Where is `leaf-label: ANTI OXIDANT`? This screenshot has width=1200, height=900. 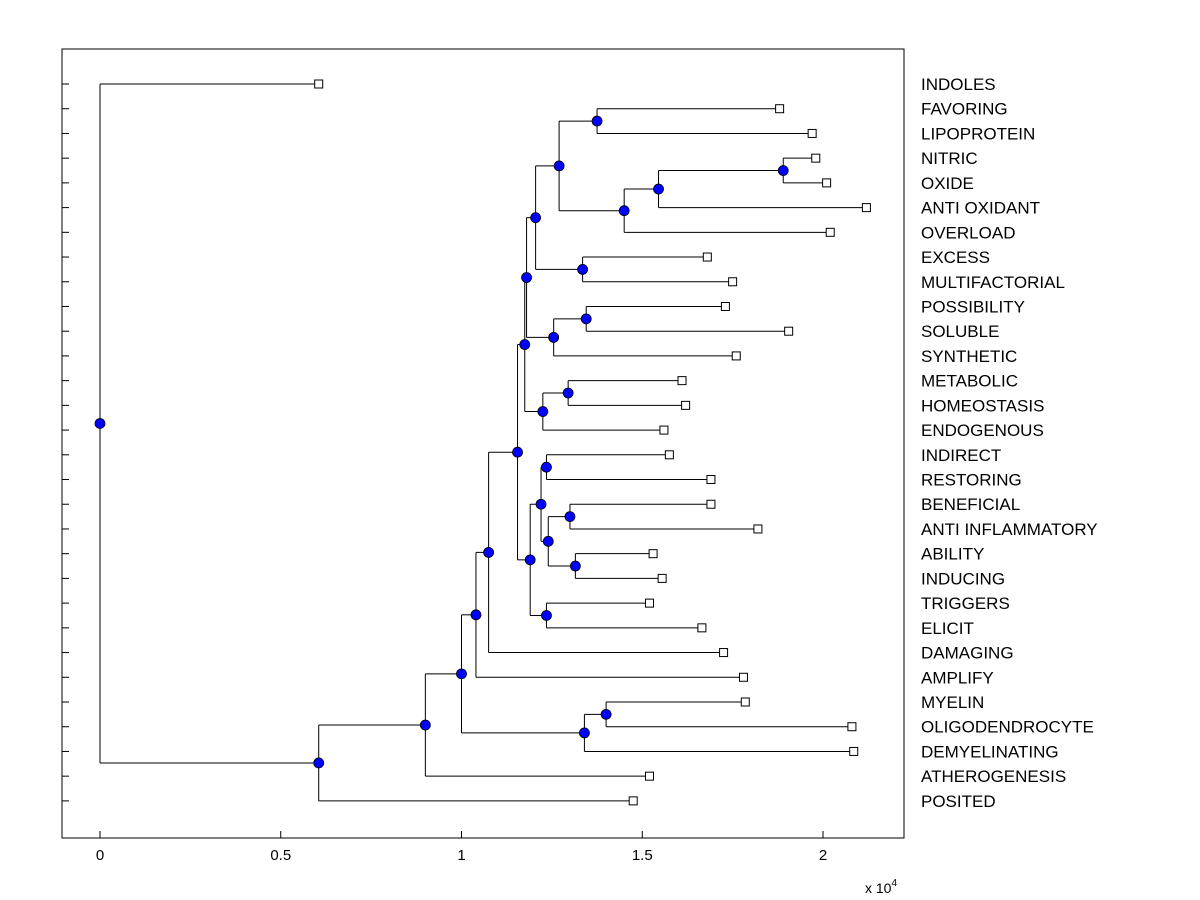
leaf-label: ANTI OXIDANT is located at coordinates (980, 208).